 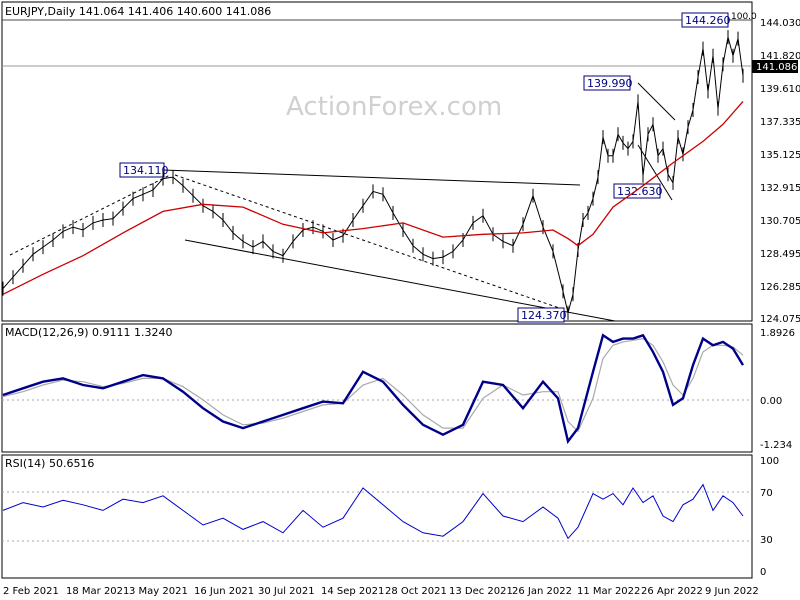 What do you see at coordinates (780, 122) in the screenshot?
I see `price-y-tick: 137.335` at bounding box center [780, 122].